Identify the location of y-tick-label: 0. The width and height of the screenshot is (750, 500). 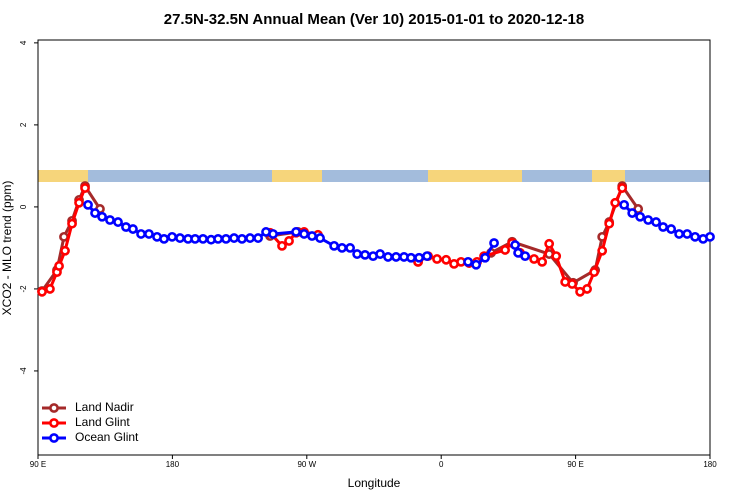
(23, 206).